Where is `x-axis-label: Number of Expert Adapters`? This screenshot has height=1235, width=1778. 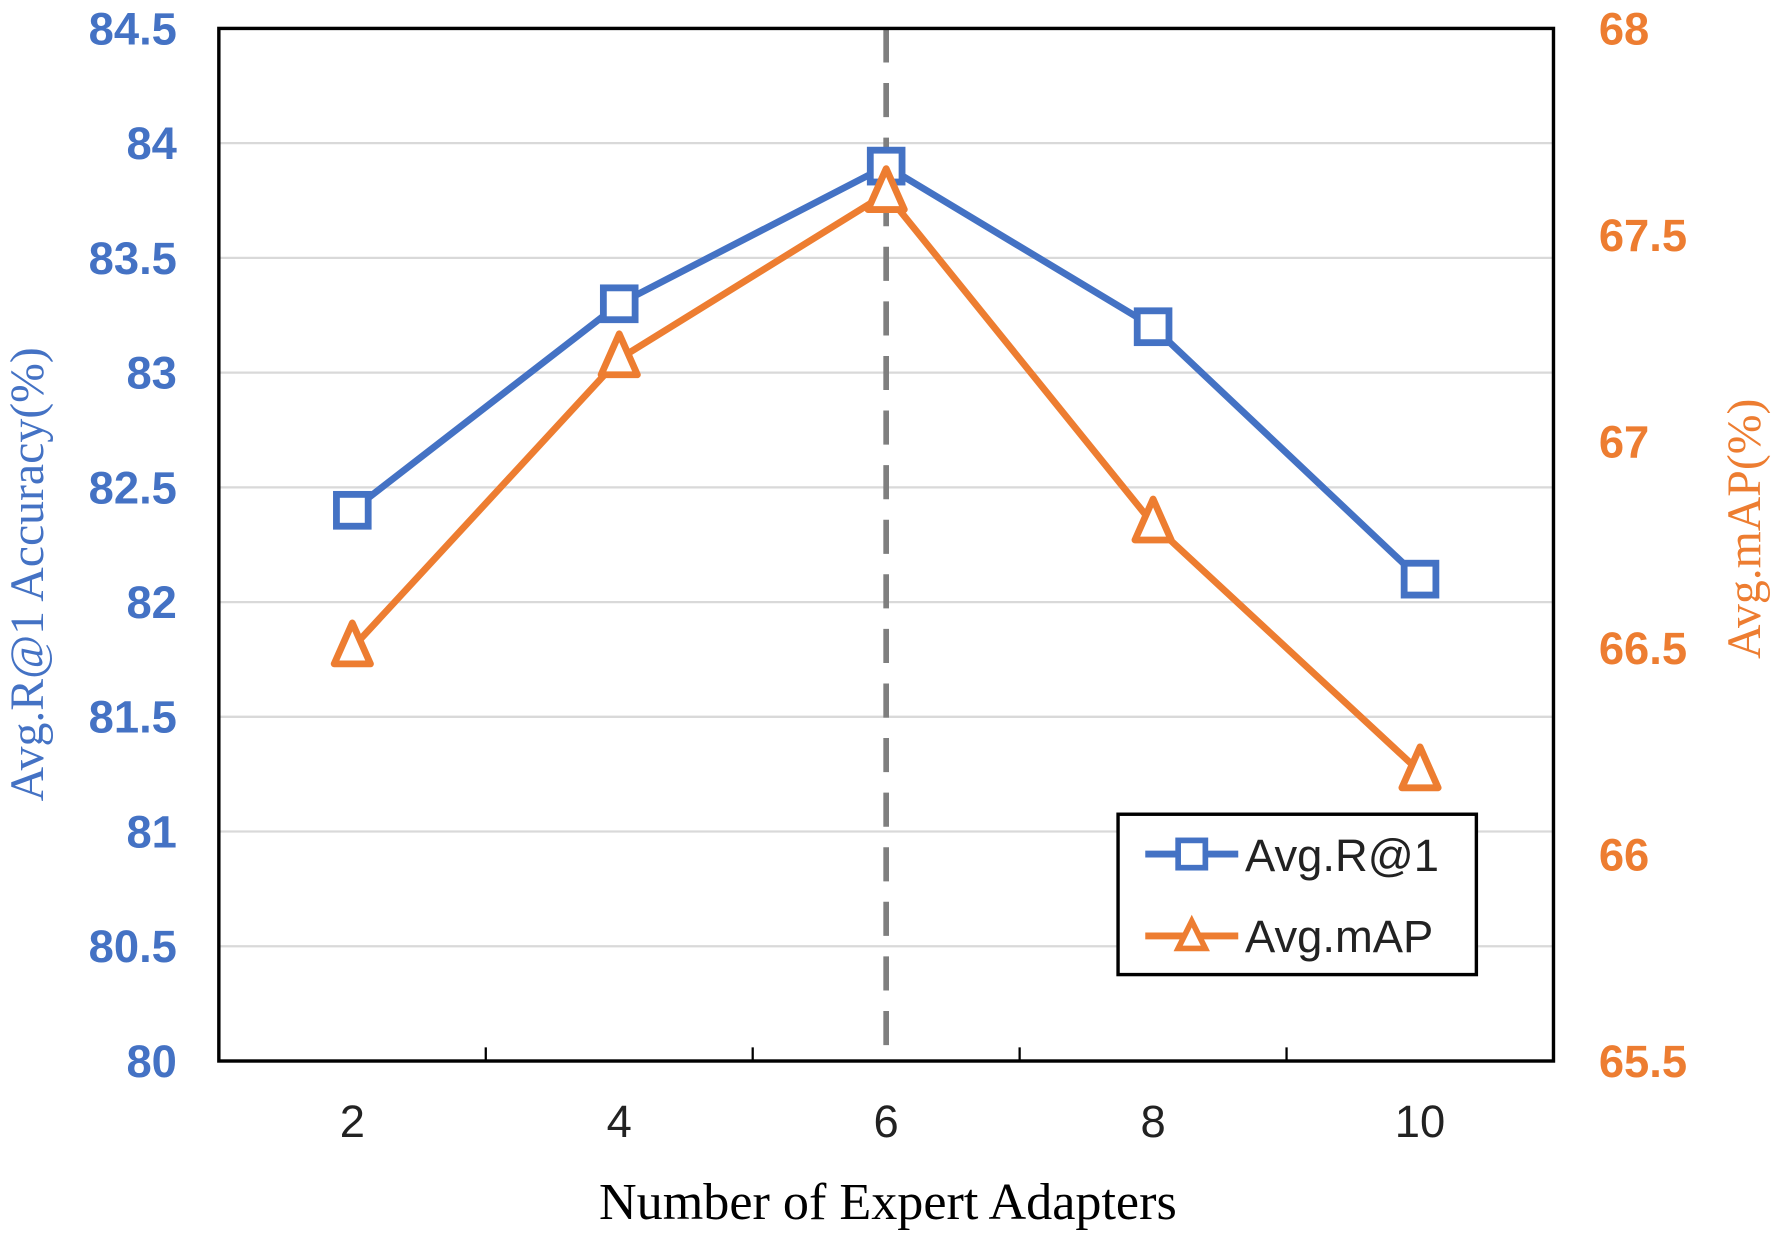
x-axis-label: Number of Expert Adapters is located at coordinates (888, 1202).